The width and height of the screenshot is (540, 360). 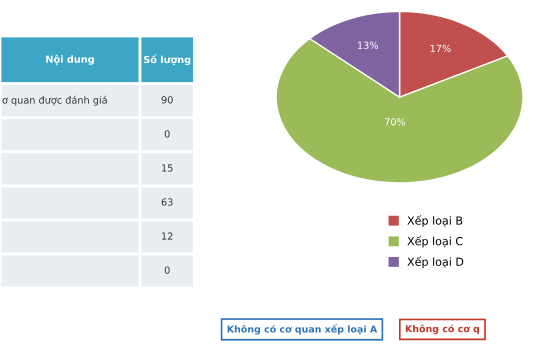 I want to click on data-label: 15, so click(x=167, y=168).